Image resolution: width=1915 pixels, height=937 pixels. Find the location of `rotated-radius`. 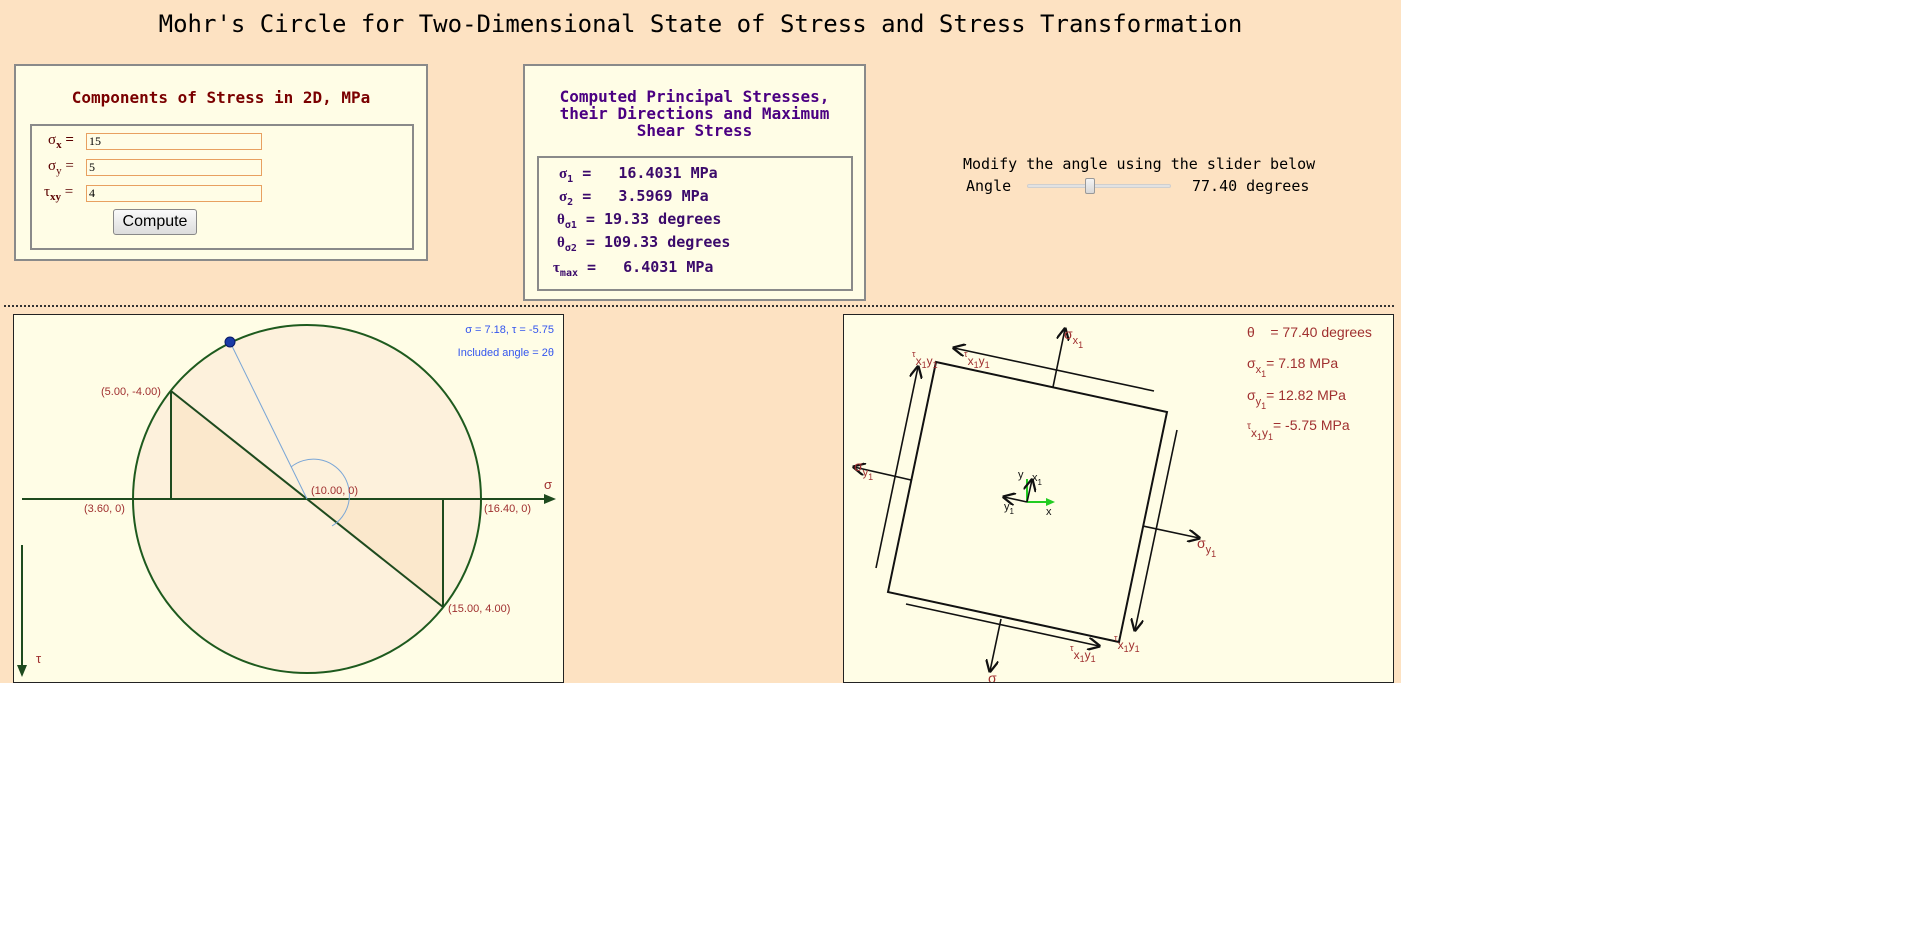

rotated-radius is located at coordinates (268, 420).